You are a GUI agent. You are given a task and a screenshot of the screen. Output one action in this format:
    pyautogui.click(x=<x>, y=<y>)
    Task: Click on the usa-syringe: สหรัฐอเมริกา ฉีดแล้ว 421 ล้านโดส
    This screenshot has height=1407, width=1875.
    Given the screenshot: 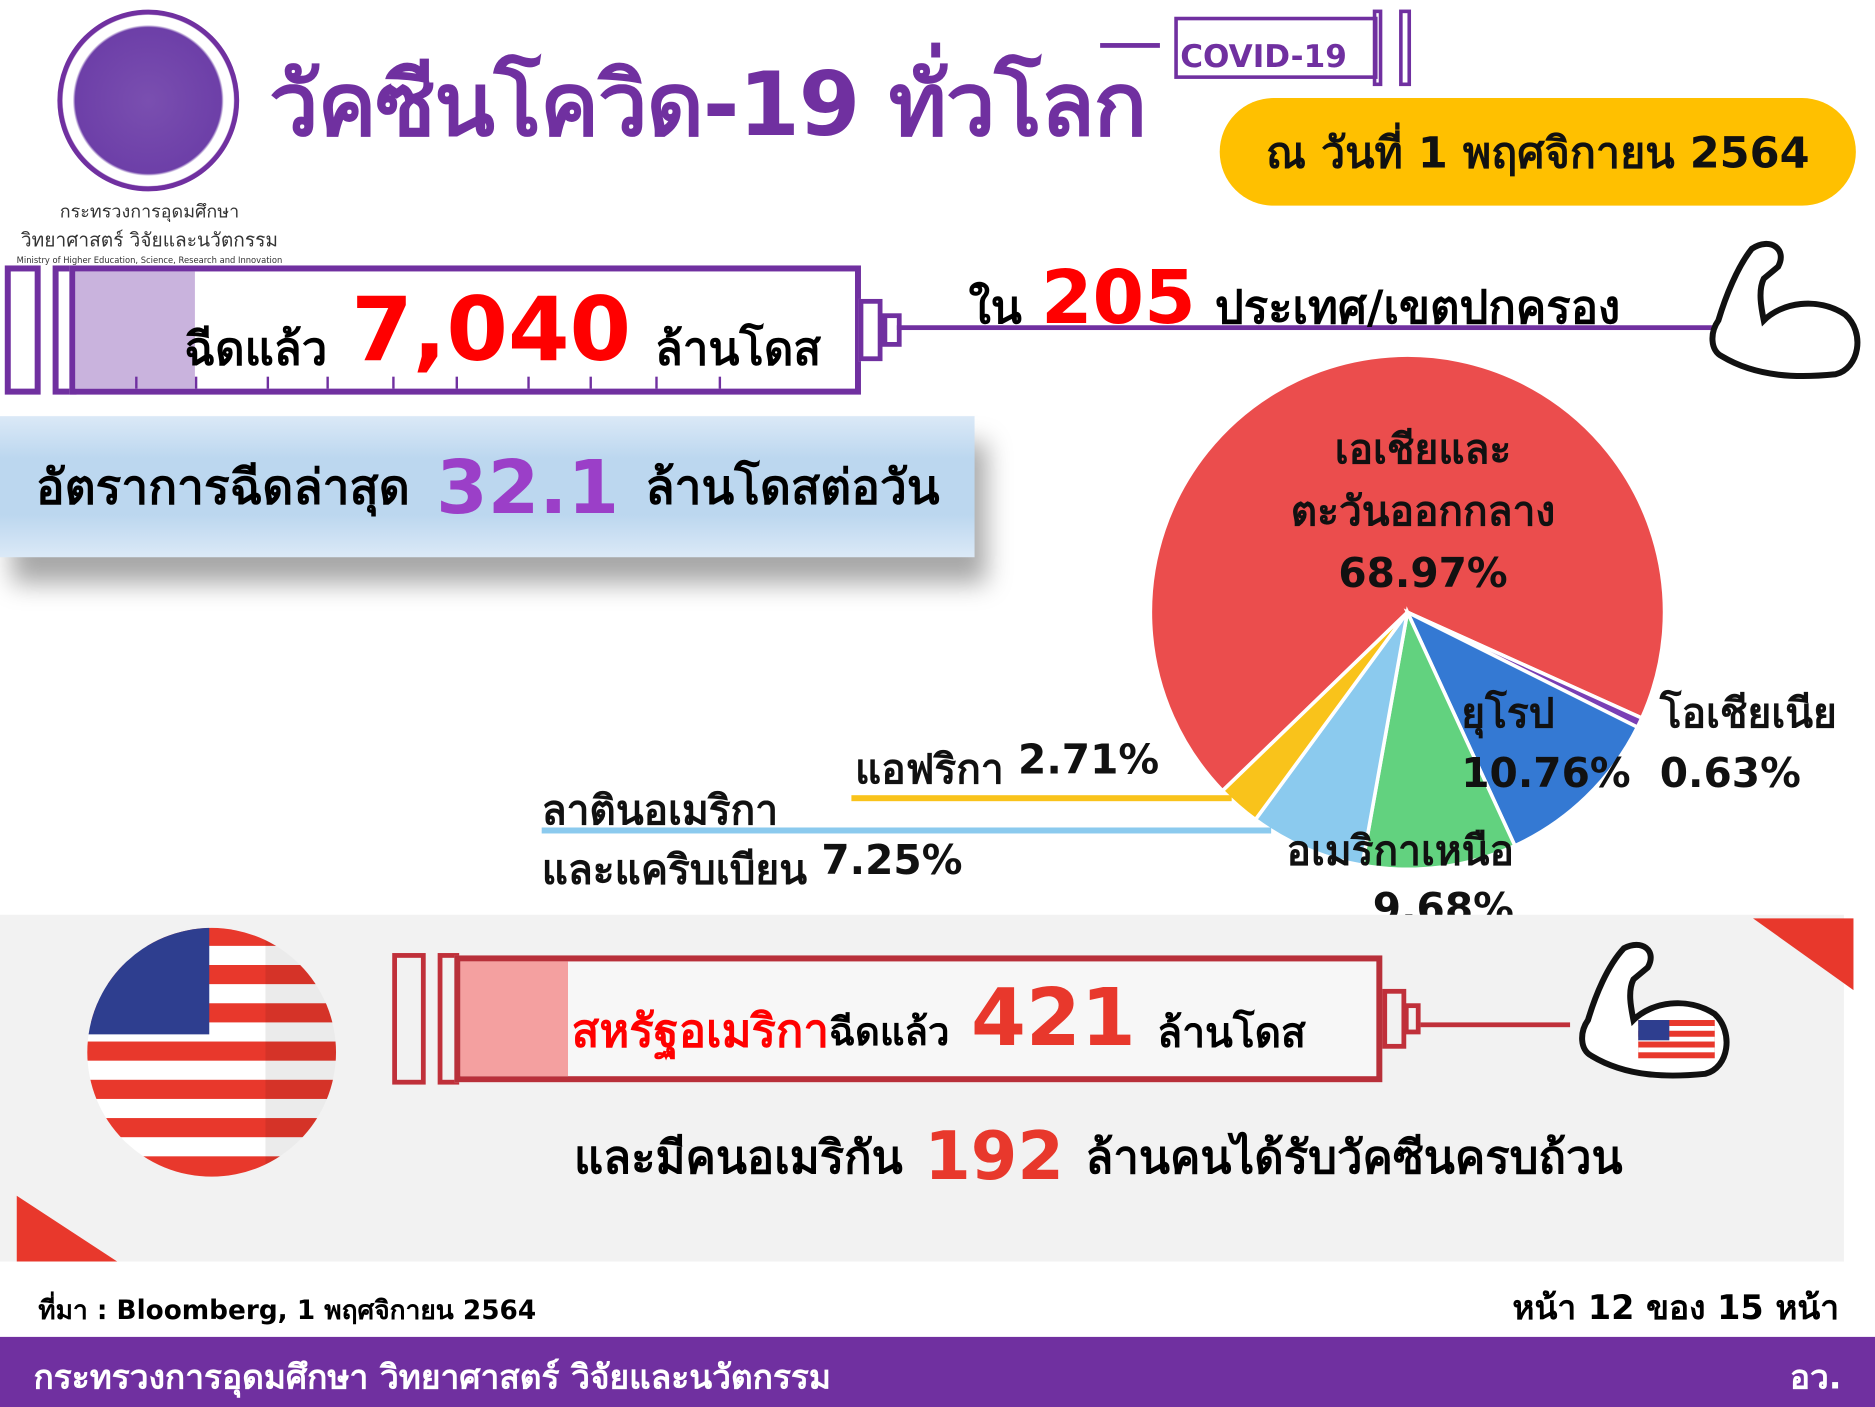 What is the action you would take?
    pyautogui.click(x=912, y=1020)
    